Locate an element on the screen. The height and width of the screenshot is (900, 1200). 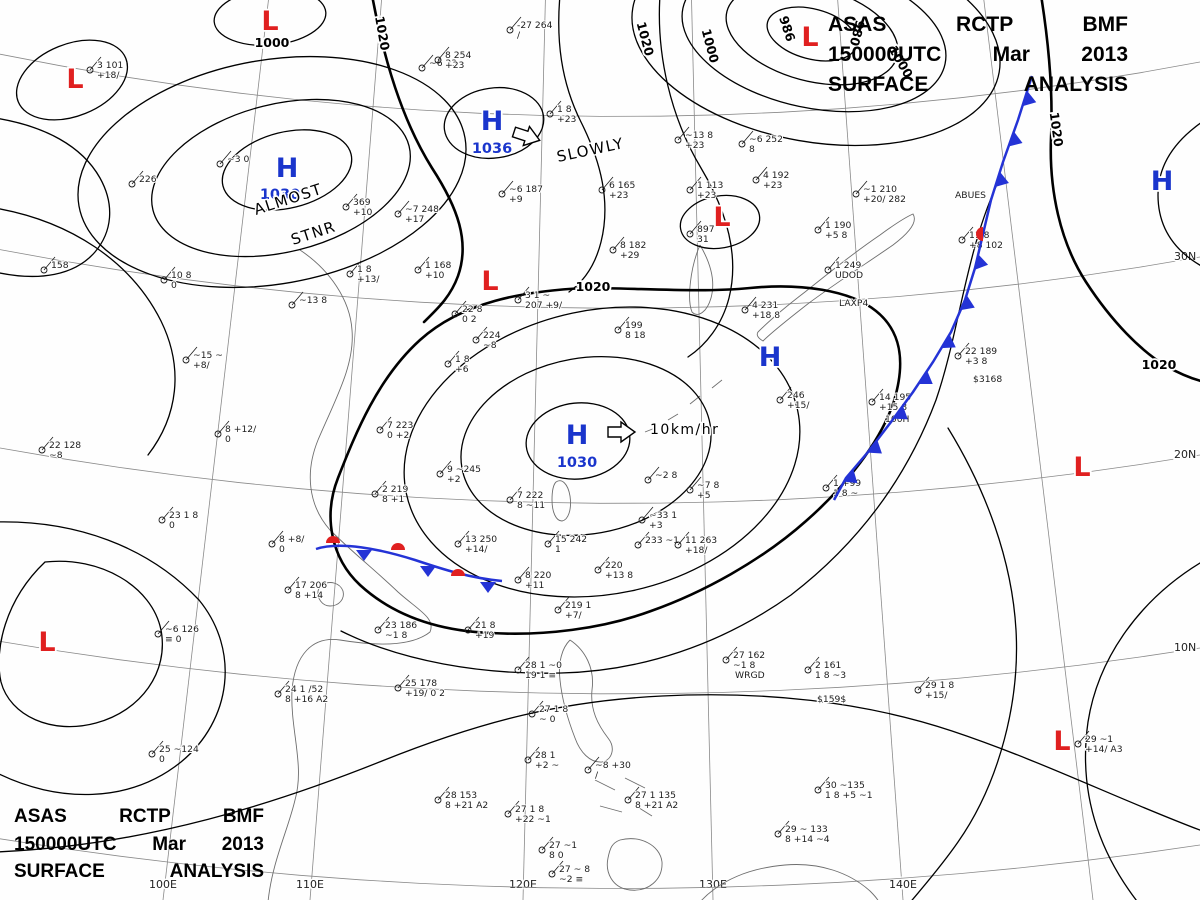
station-value: +8/ is located at coordinates (202, 365).